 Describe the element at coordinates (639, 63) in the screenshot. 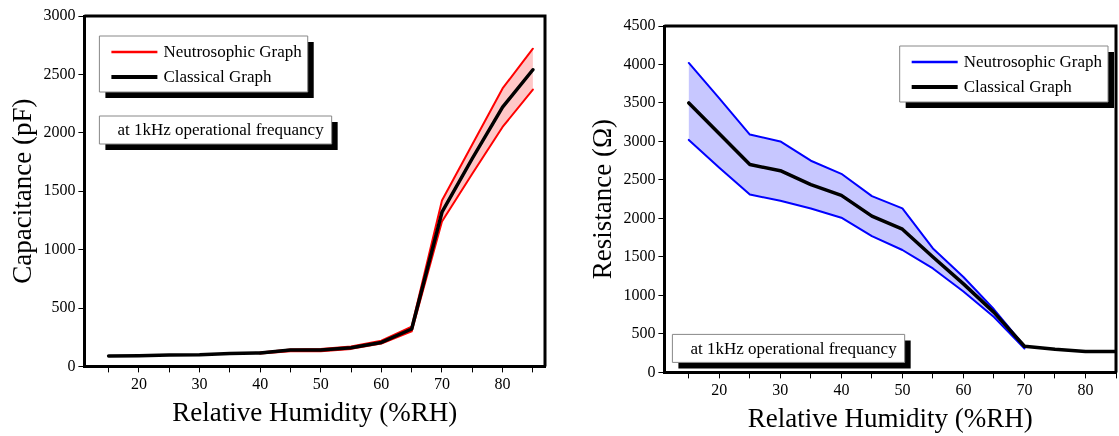

I see `y-tick-label: 4000` at that location.